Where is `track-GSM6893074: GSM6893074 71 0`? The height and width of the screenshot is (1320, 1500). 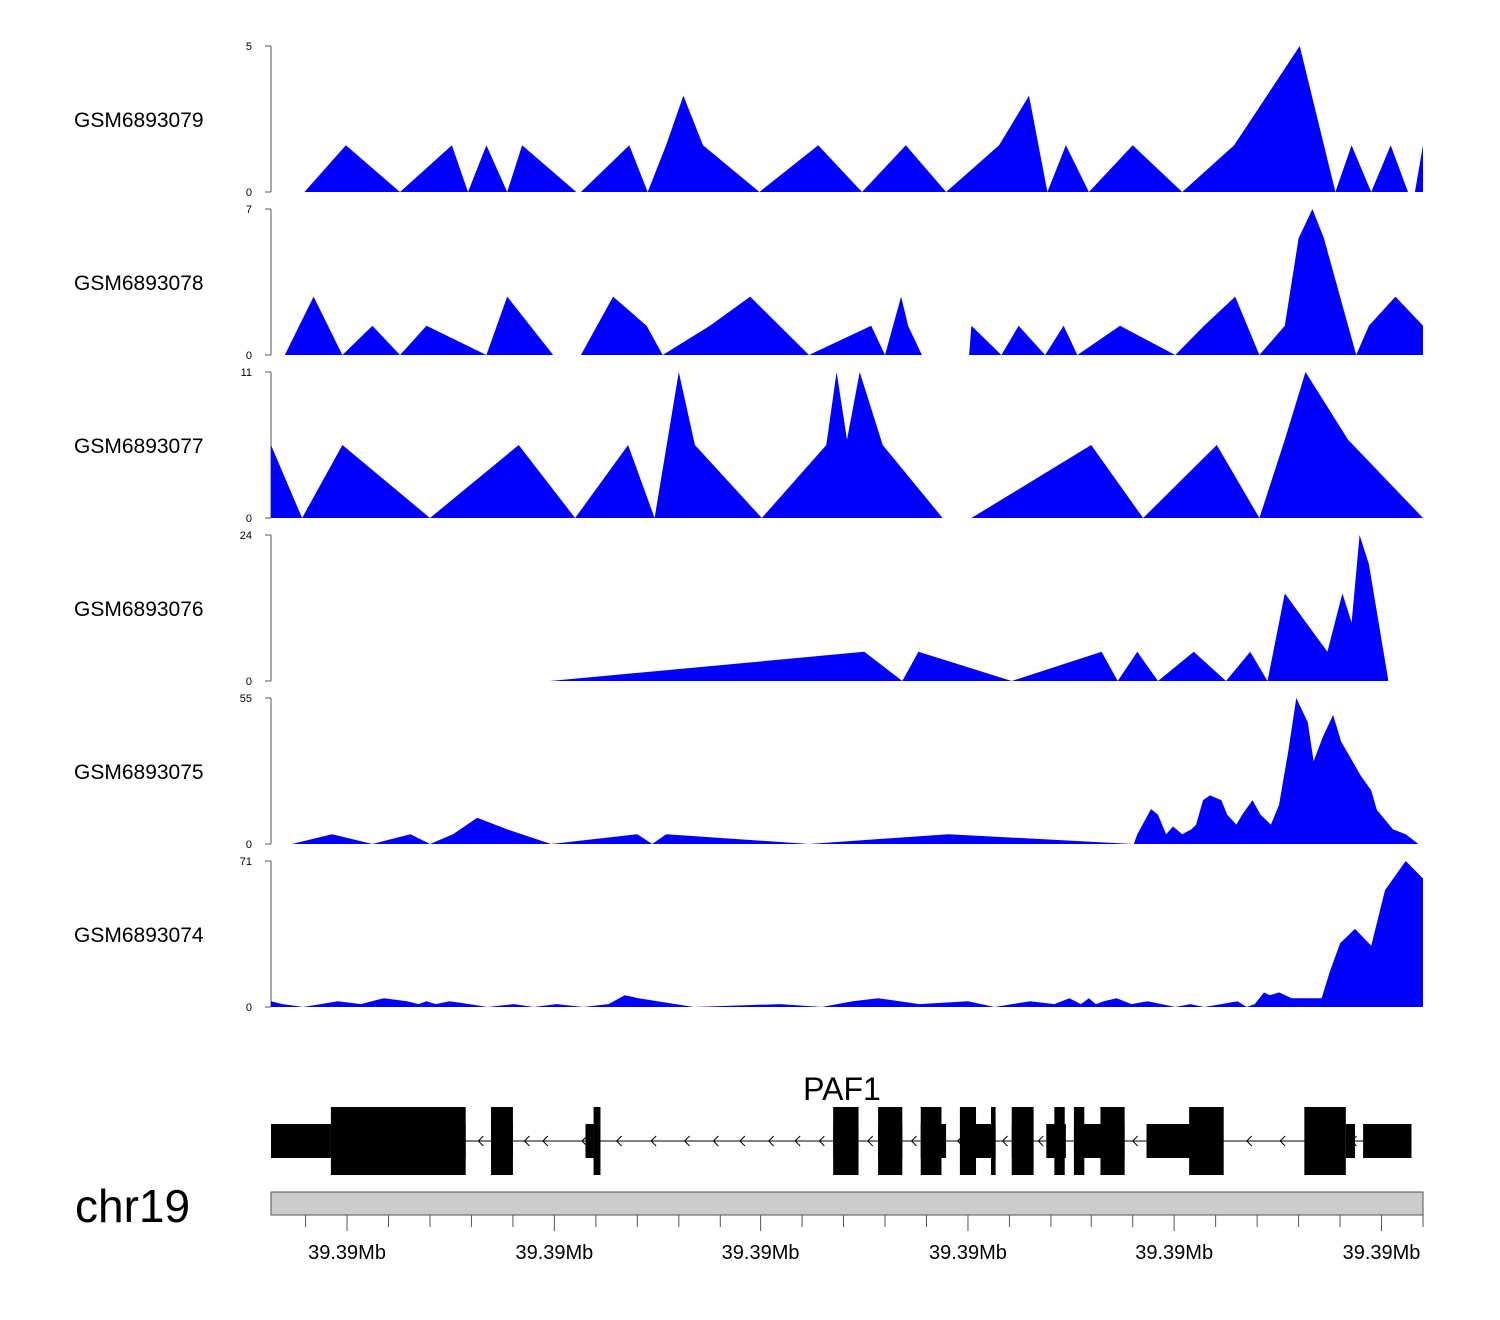
track-GSM6893074: GSM6893074 71 0 is located at coordinates (748, 935).